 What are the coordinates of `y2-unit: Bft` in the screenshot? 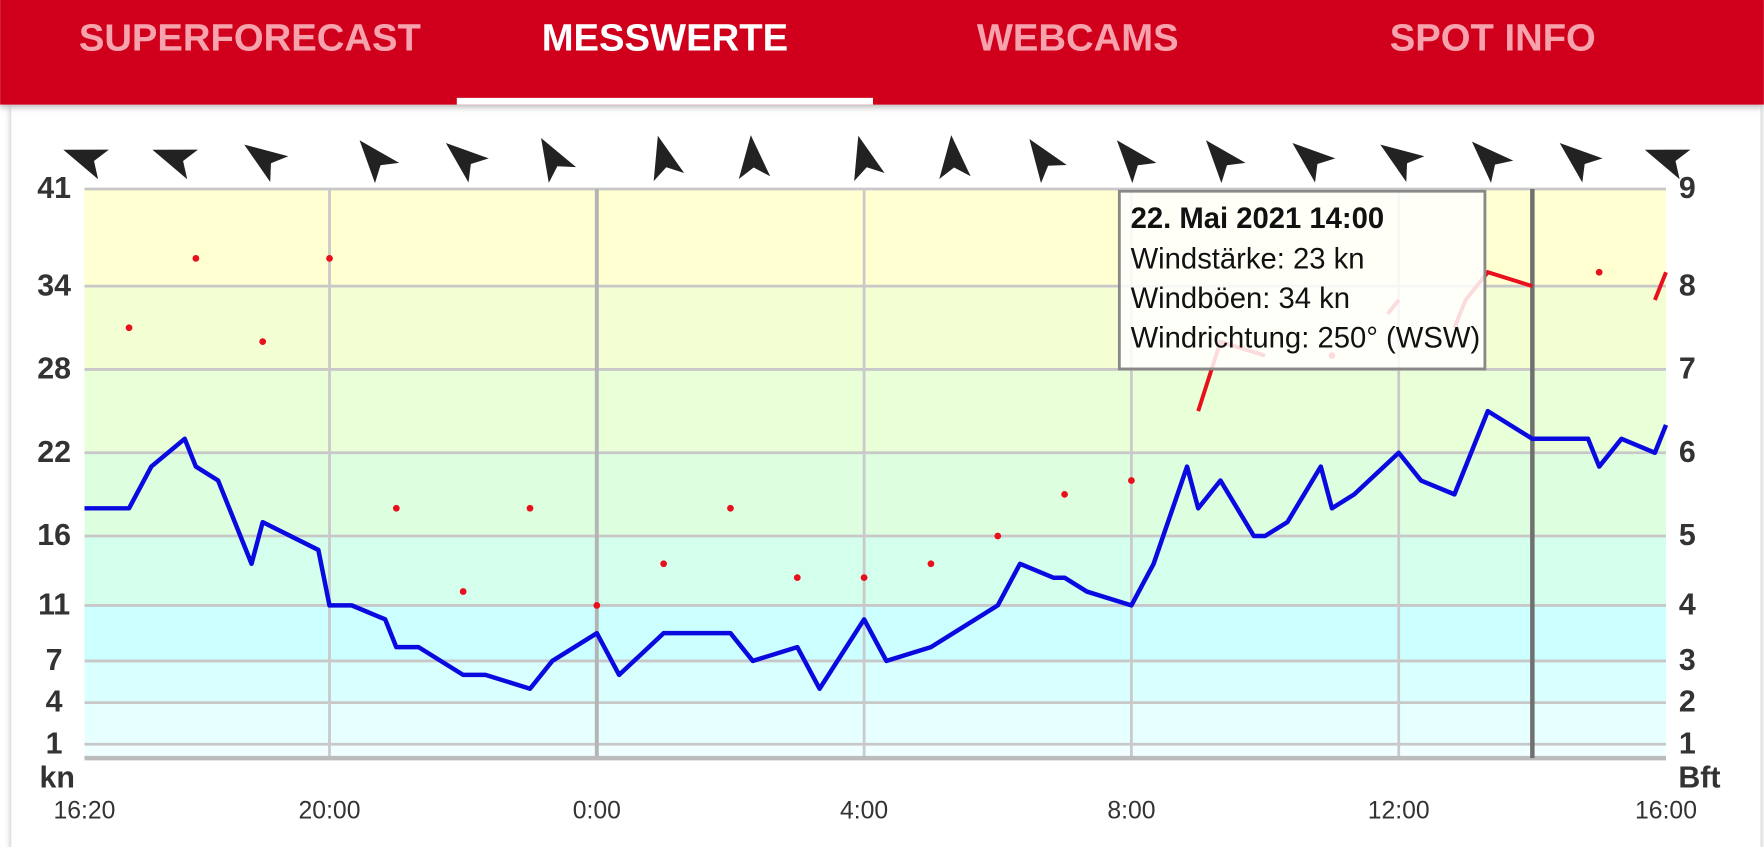 It's located at (1699, 778).